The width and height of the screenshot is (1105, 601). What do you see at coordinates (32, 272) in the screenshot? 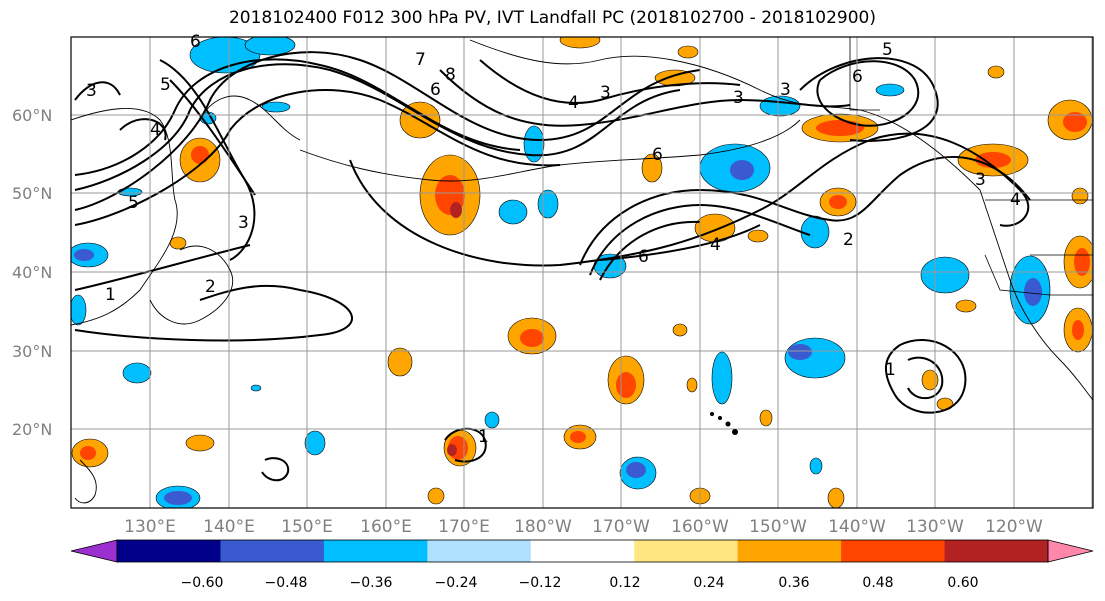
I see `lat-label: 40°N` at bounding box center [32, 272].